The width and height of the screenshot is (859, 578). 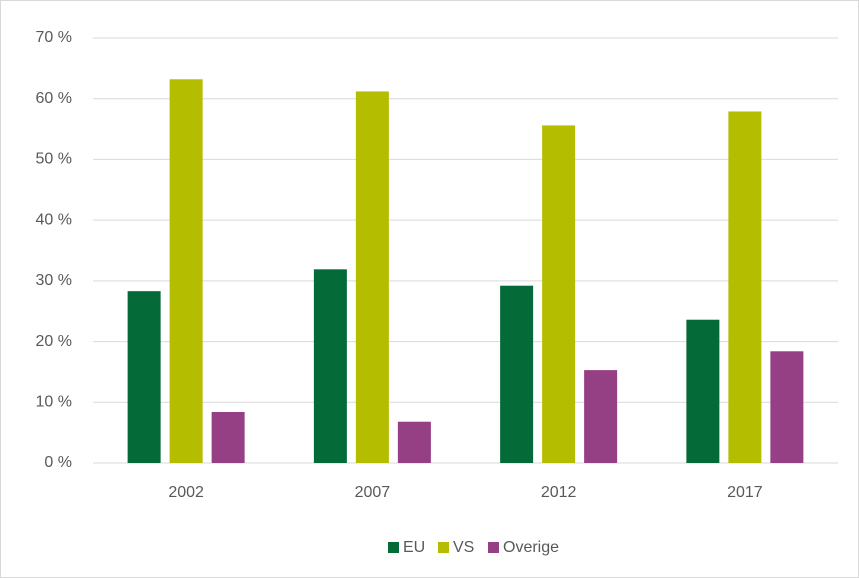 What do you see at coordinates (186, 492) in the screenshot?
I see `x-tick-label: 2002` at bounding box center [186, 492].